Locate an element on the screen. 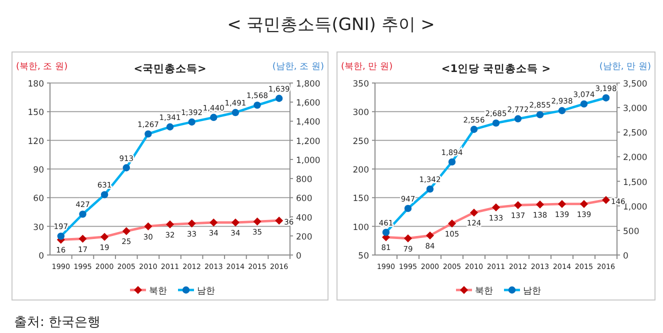 Image resolution: width=663 pixels, height=333 pixels. y-tick-label: 120 is located at coordinates (36, 141).